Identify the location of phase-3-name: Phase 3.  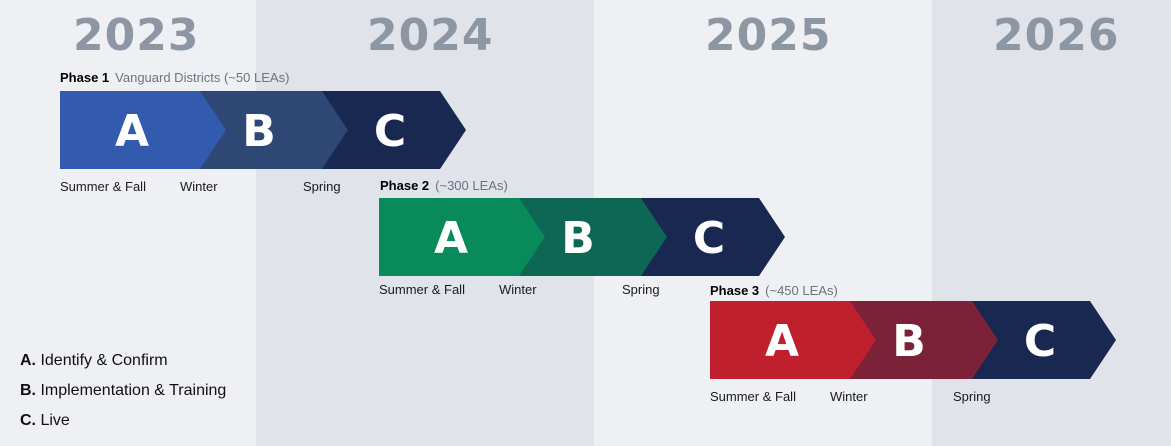
(735, 290).